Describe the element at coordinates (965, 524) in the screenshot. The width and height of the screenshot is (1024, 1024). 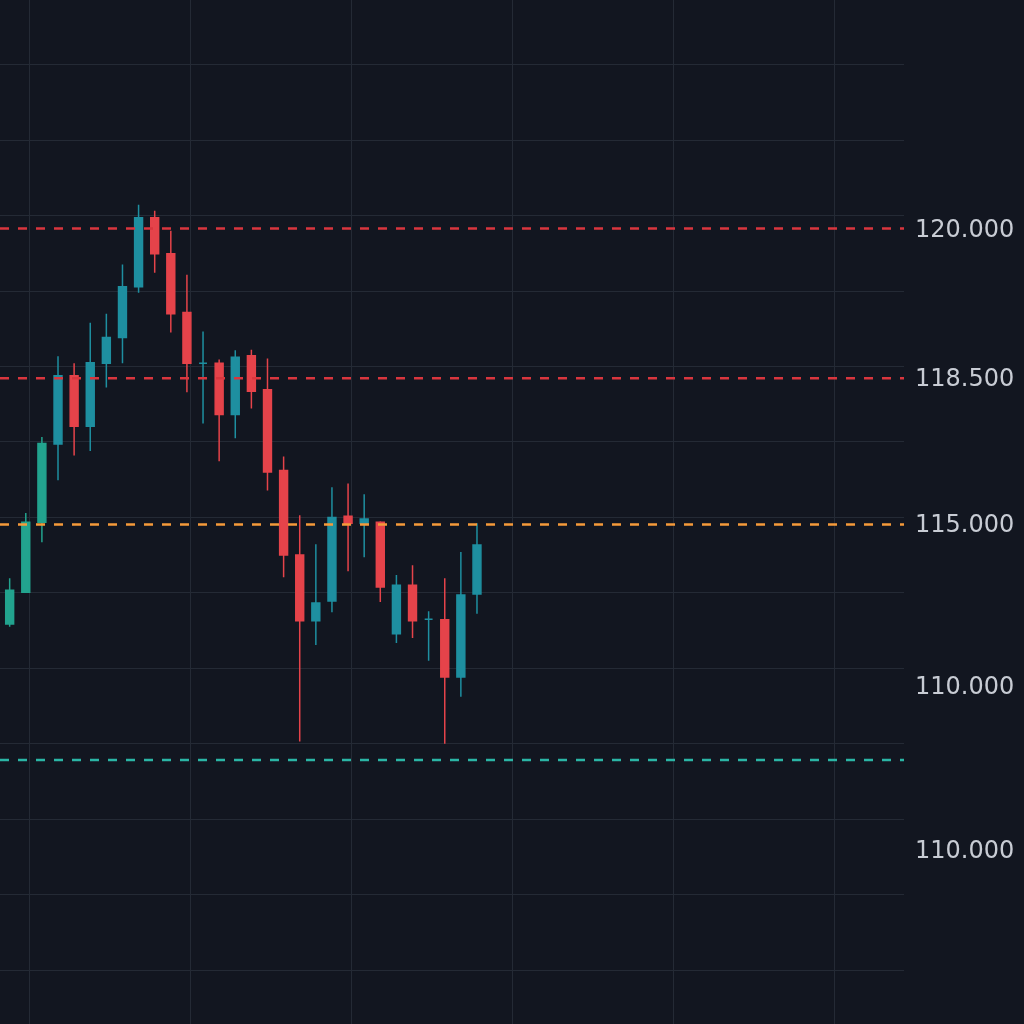
I see `text: 115.000` at that location.